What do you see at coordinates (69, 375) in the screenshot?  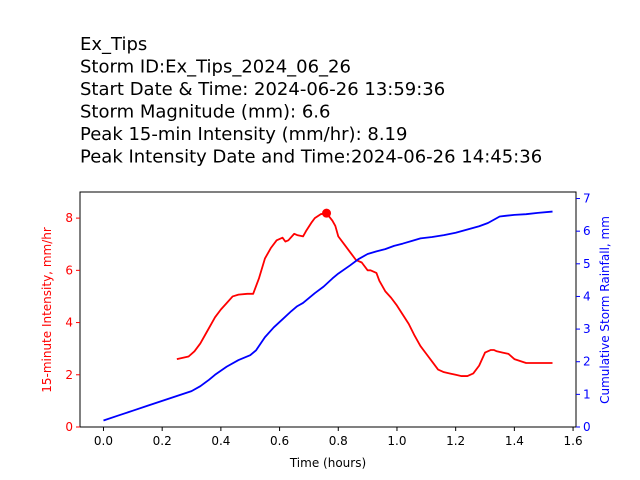 I see `left-y-tick-label: 2` at bounding box center [69, 375].